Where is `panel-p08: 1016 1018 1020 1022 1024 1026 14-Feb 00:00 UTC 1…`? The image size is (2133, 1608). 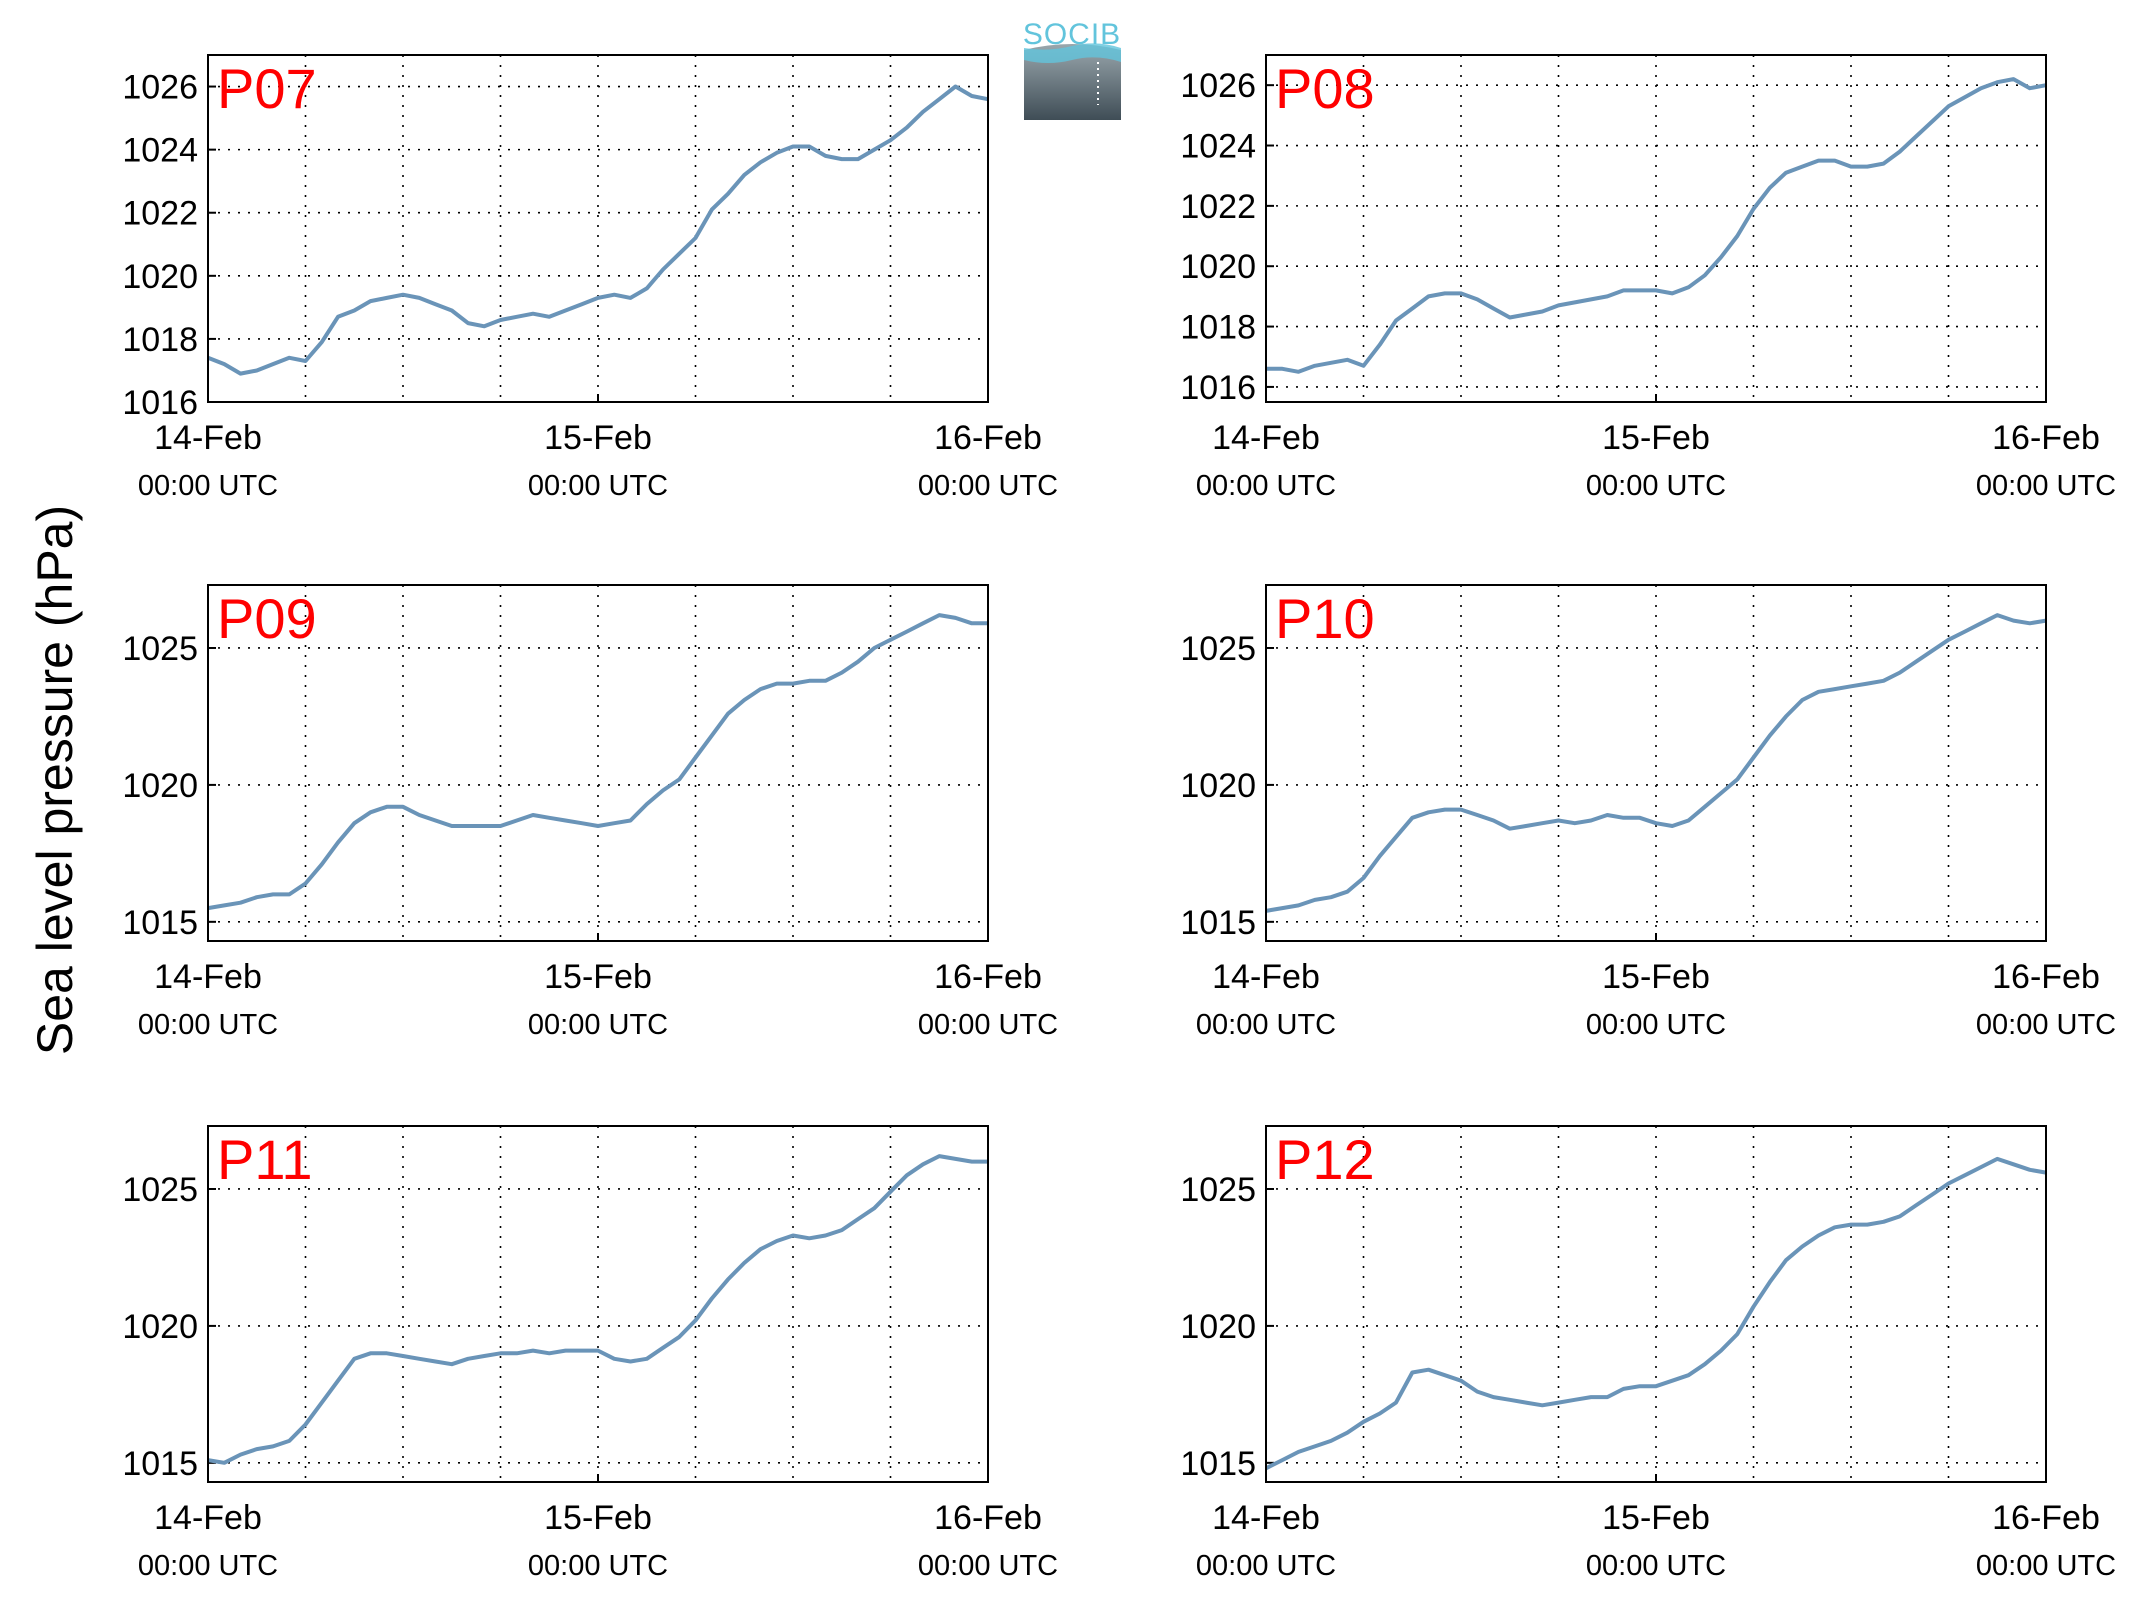
panel-p08: 1016 1018 1020 1022 1024 1026 14-Feb 00:00 UTC 1… is located at coordinates (1648, 278).